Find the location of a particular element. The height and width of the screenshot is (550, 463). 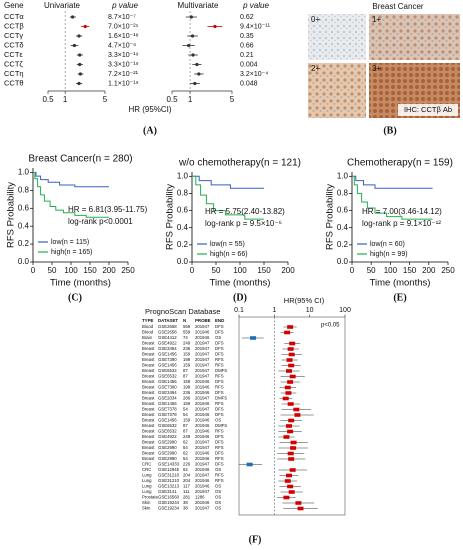

table-cell: 111 is located at coordinates (186, 491).